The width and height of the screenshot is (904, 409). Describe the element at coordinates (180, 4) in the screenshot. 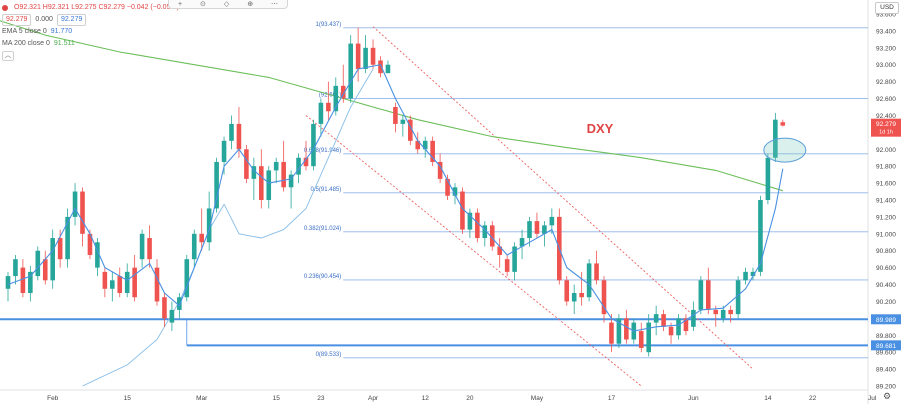

I see `toolbar-add-icon: +` at that location.